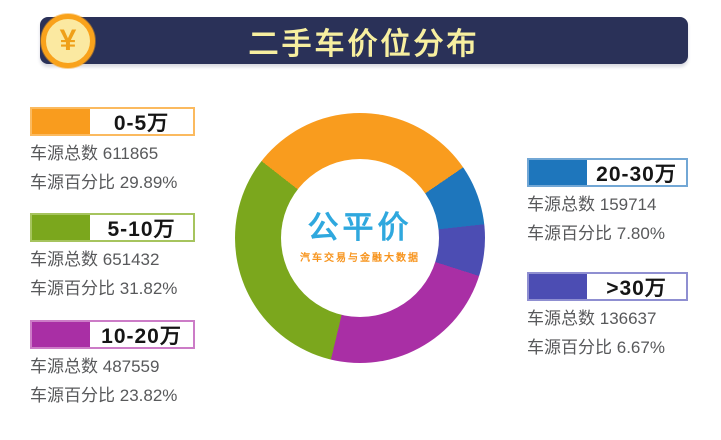 Image resolution: width=721 pixels, height=440 pixels. I want to click on legend-label-box: 0-5万, so click(112, 121).